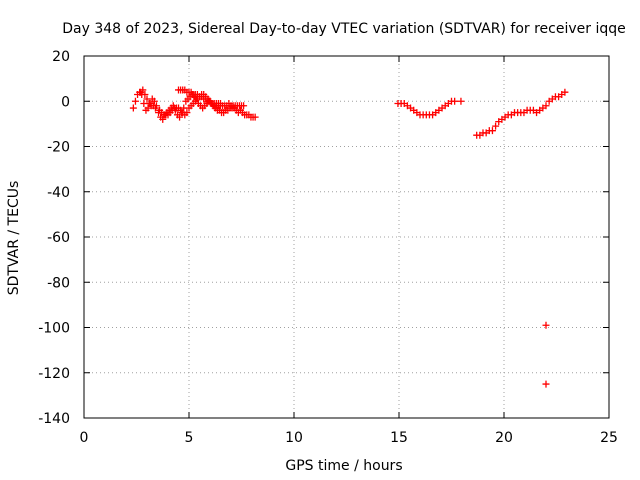 The width and height of the screenshot is (640, 480). Describe the element at coordinates (61, 57) in the screenshot. I see `y-tick-label: 20` at that location.